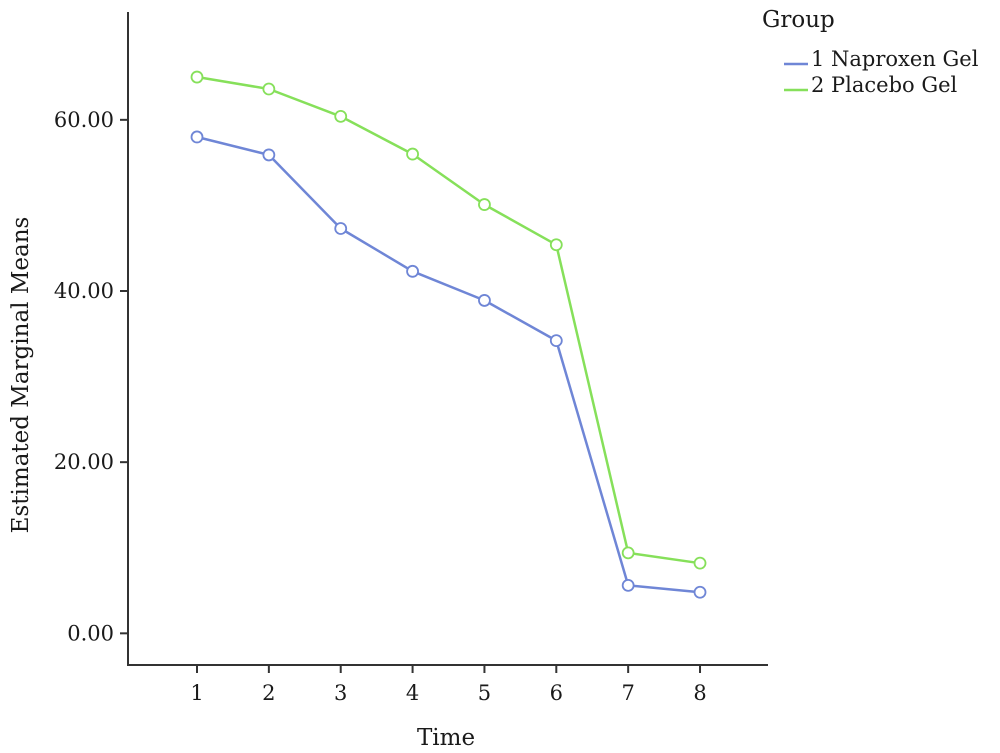 This screenshot has height=753, width=1000. Describe the element at coordinates (84, 291) in the screenshot. I see `y-tick-label: 40.00` at that location.